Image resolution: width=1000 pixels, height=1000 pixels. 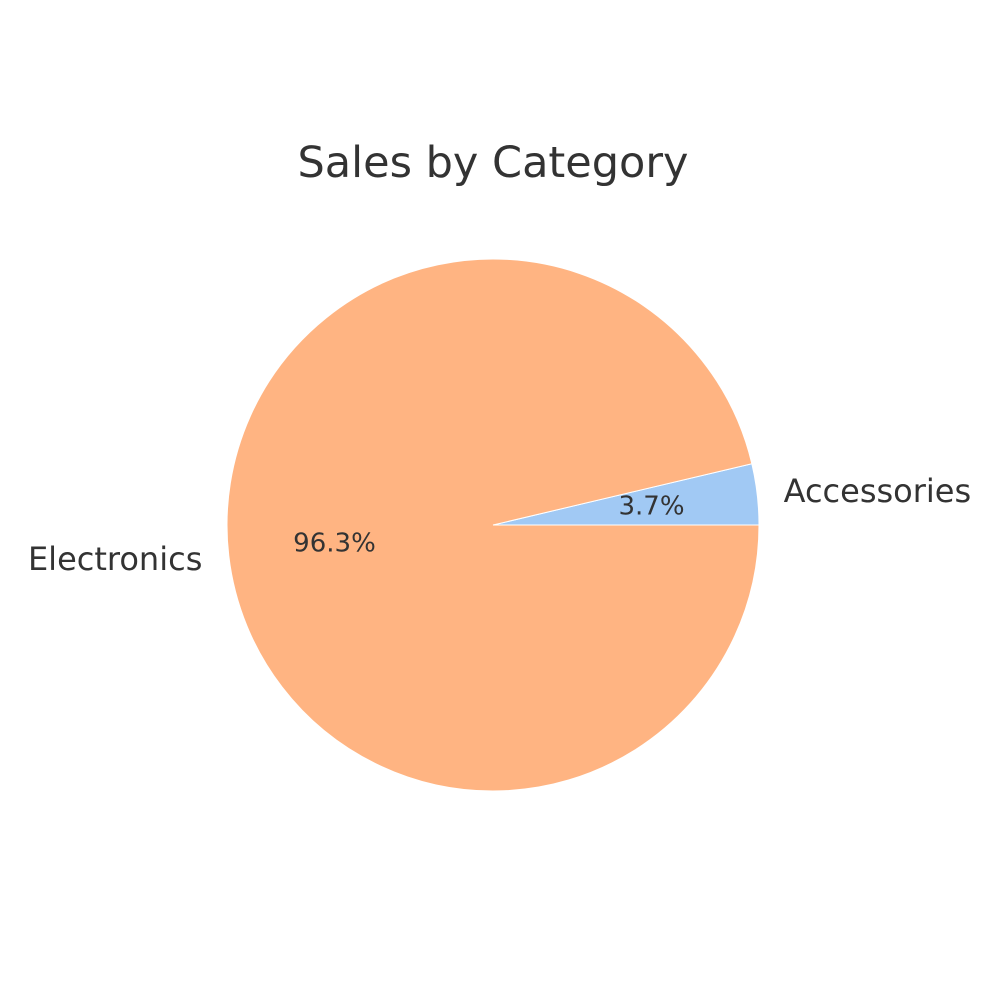 What do you see at coordinates (651, 506) in the screenshot?
I see `percent-label-accessories: 3.7%` at bounding box center [651, 506].